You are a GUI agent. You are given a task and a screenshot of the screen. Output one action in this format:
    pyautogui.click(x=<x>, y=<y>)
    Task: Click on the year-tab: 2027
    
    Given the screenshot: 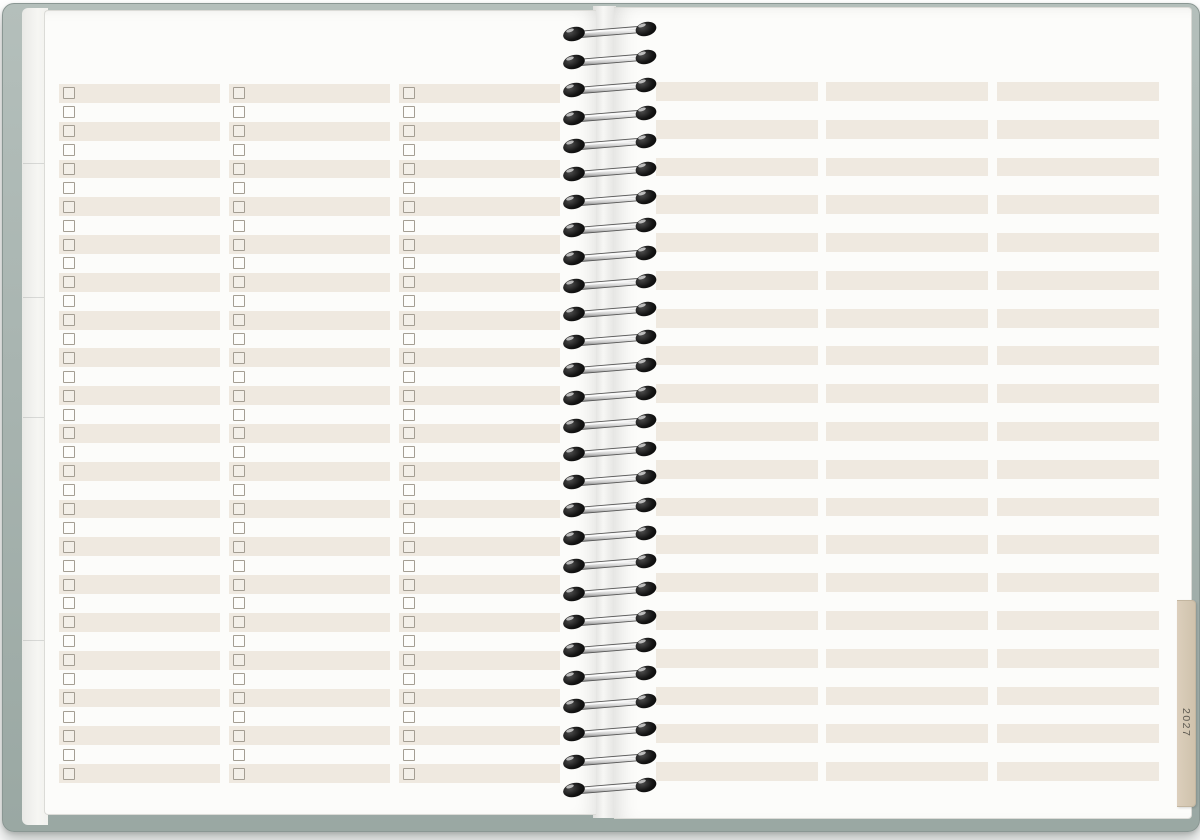 What is the action you would take?
    pyautogui.click(x=1186, y=703)
    